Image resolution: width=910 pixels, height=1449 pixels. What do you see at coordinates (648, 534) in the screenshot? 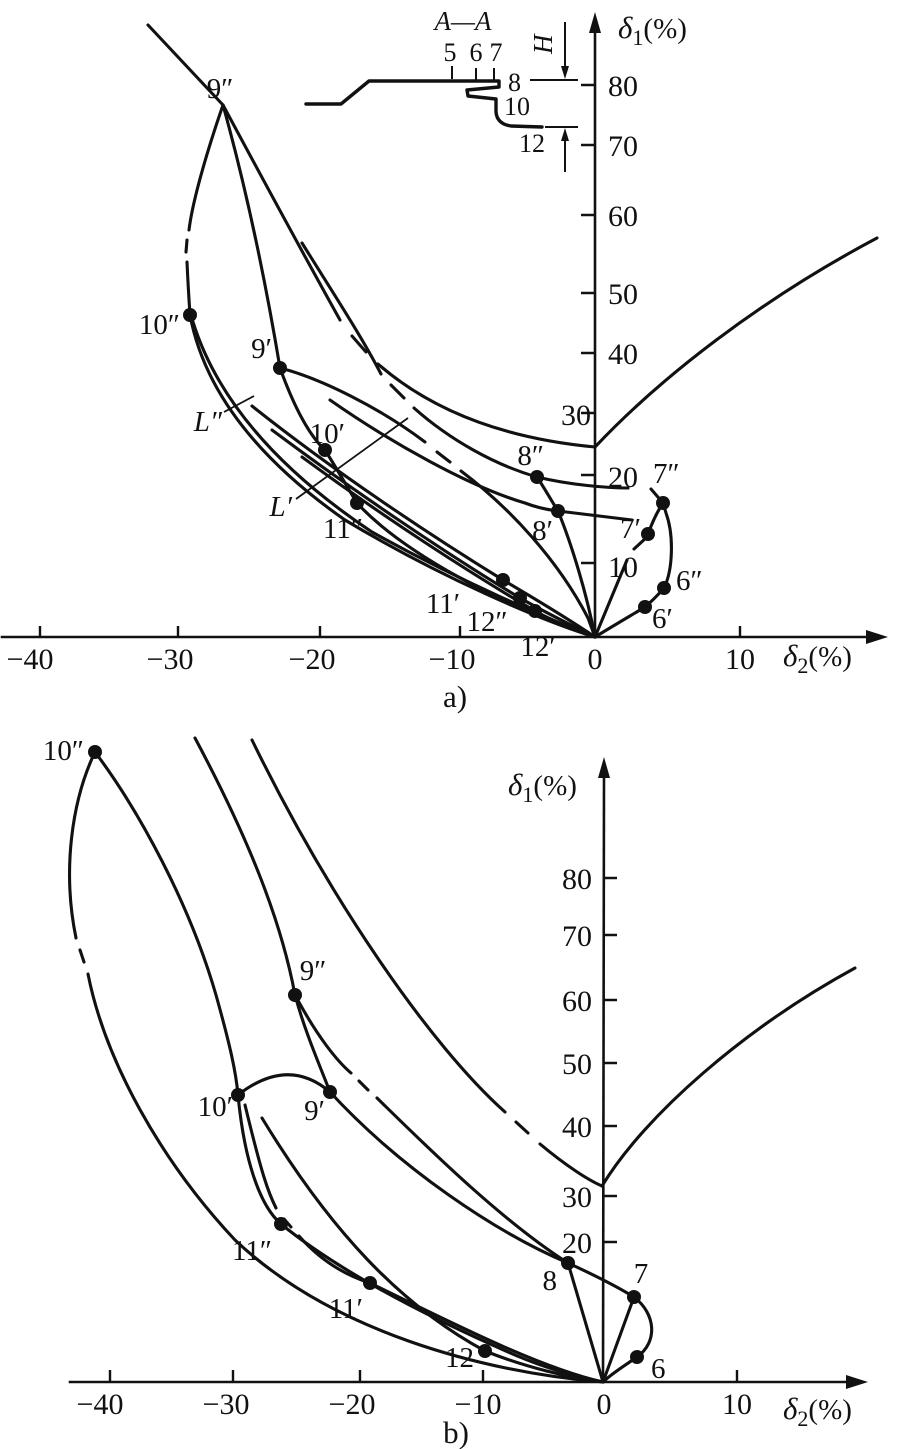
I see `point-marker-7p` at bounding box center [648, 534].